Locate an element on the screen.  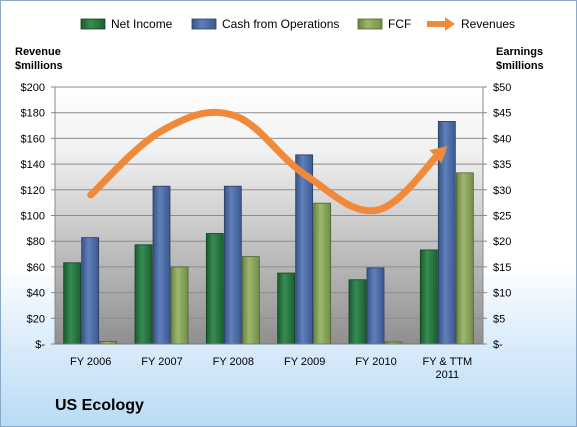
legend-swatch-net-income is located at coordinates (93, 24).